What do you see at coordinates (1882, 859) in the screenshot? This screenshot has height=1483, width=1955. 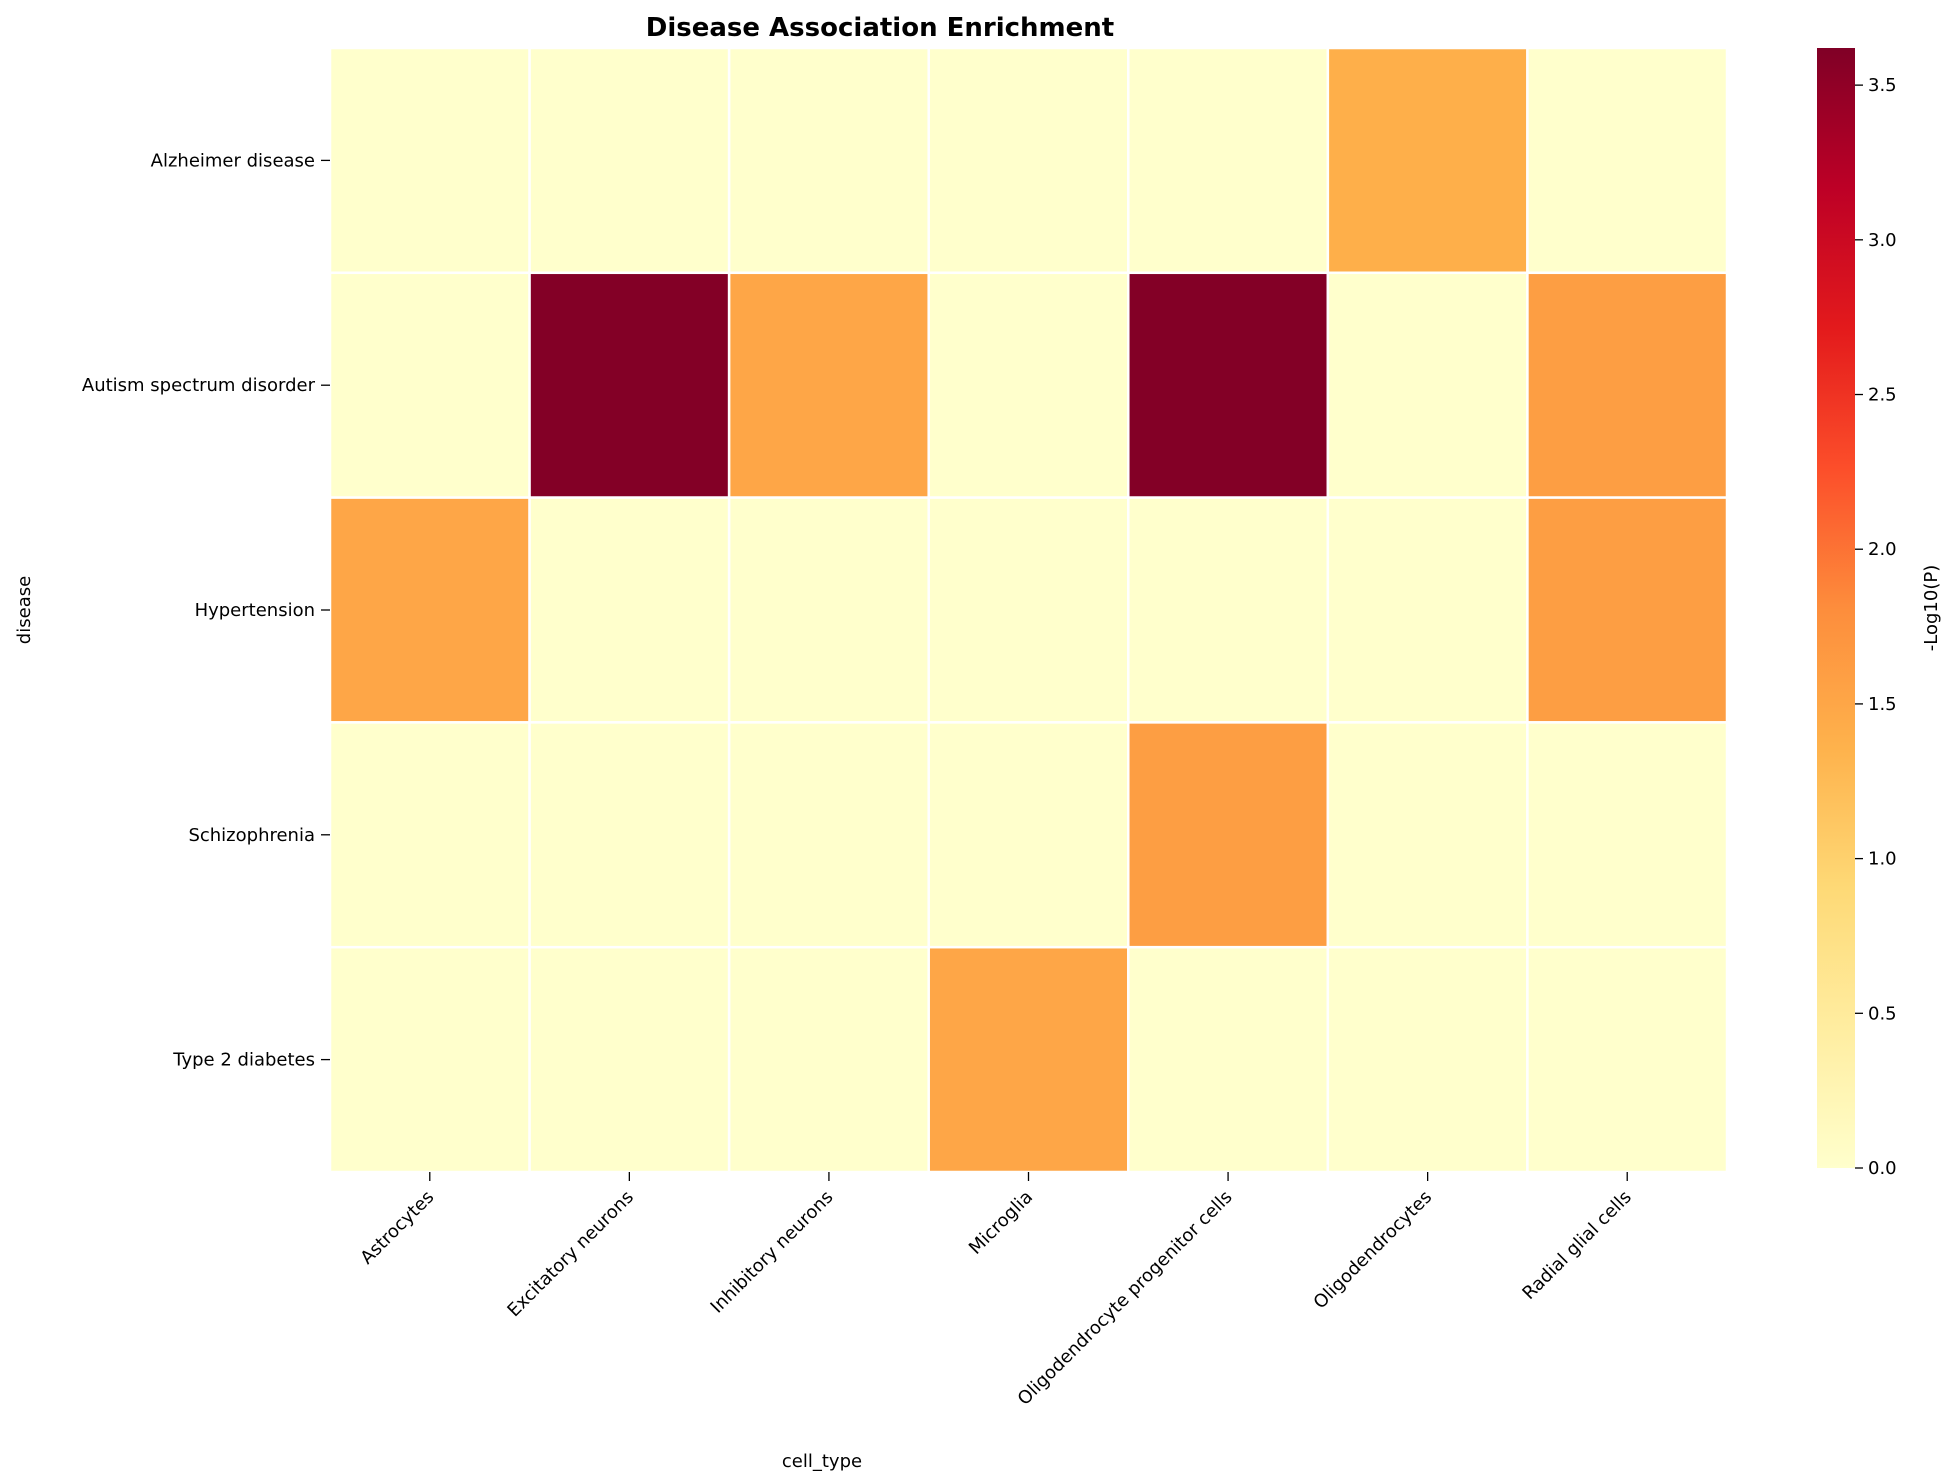 I see `colorbar-tick-label: 1.0` at bounding box center [1882, 859].